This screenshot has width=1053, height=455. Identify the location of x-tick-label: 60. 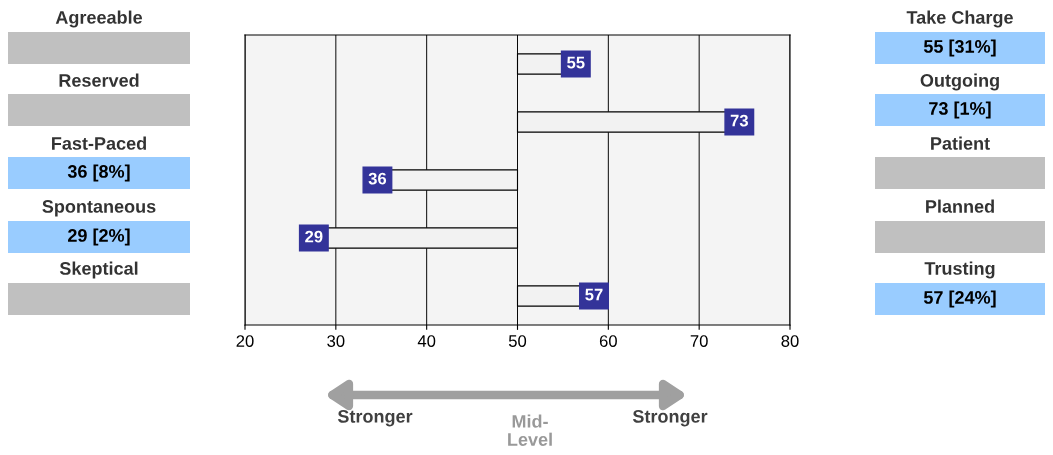
(608, 341).